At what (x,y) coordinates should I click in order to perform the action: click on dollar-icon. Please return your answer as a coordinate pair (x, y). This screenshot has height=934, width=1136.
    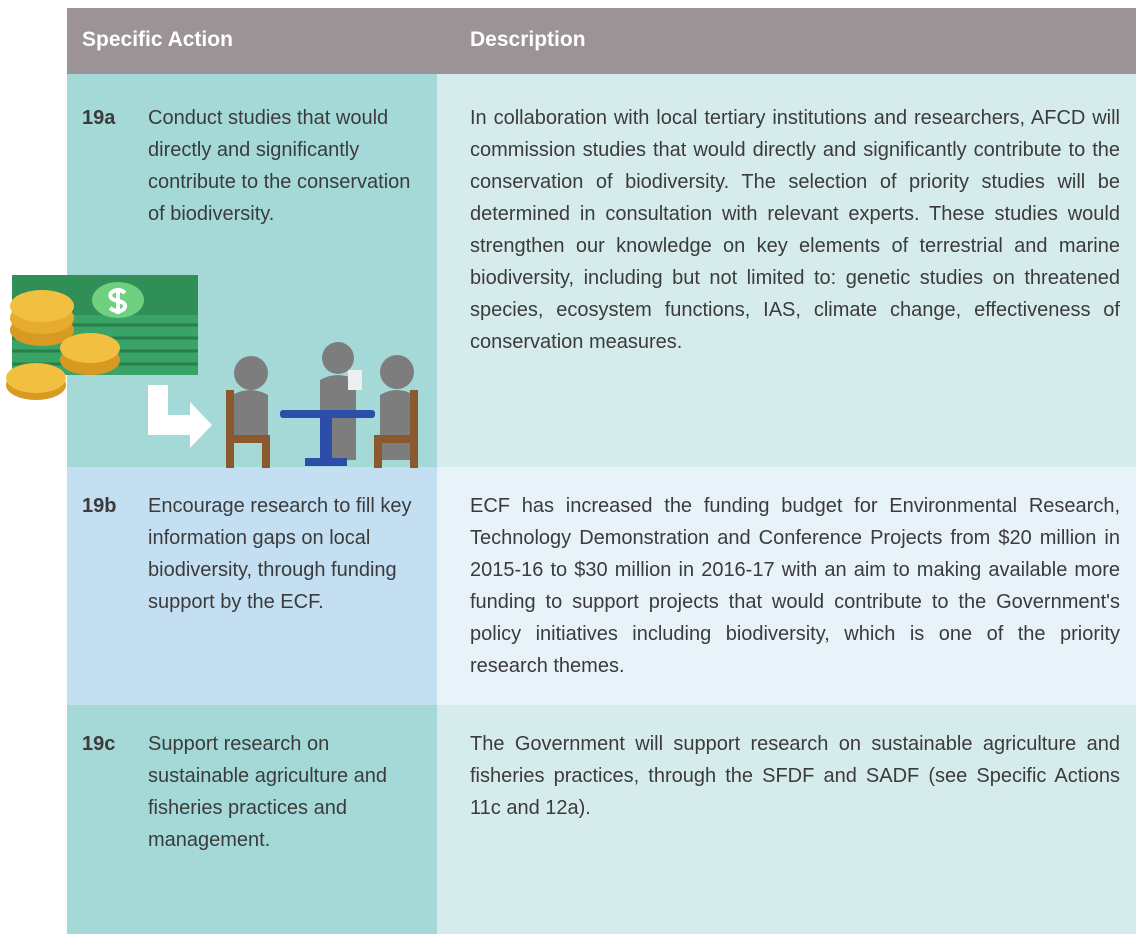
    Looking at the image, I should click on (118, 301).